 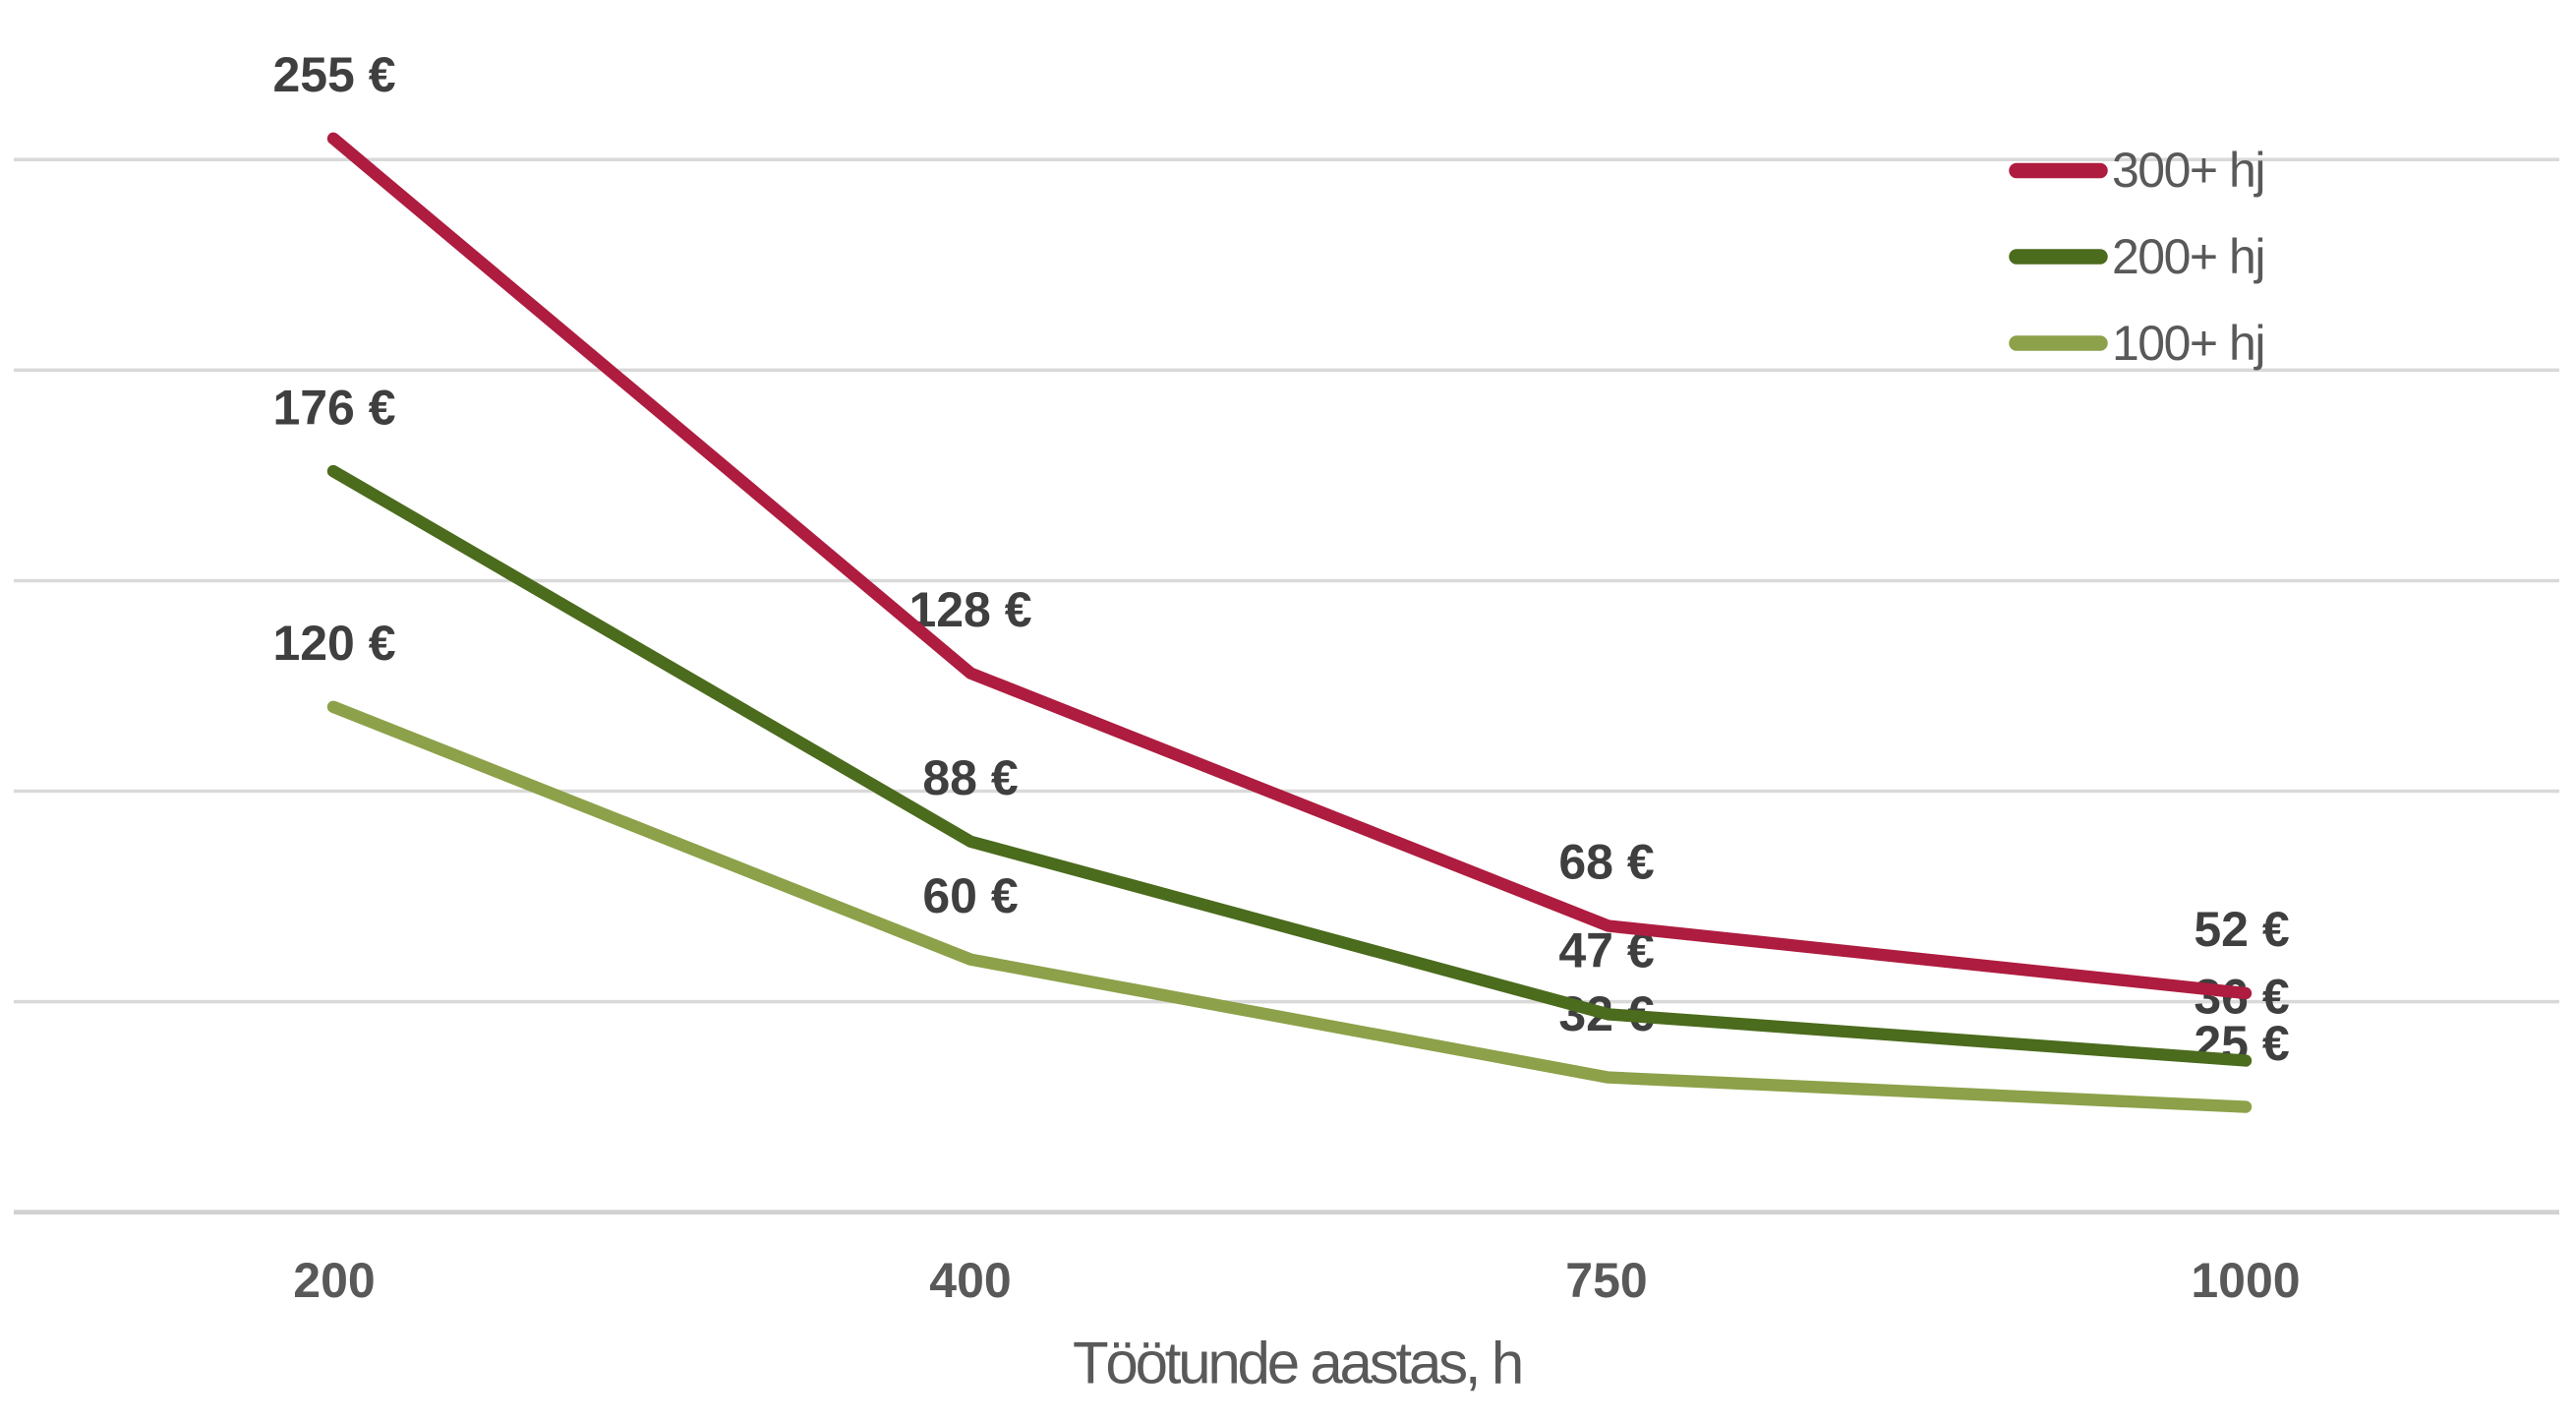 What do you see at coordinates (333, 74) in the screenshot?
I see `svg-text: 255 €` at bounding box center [333, 74].